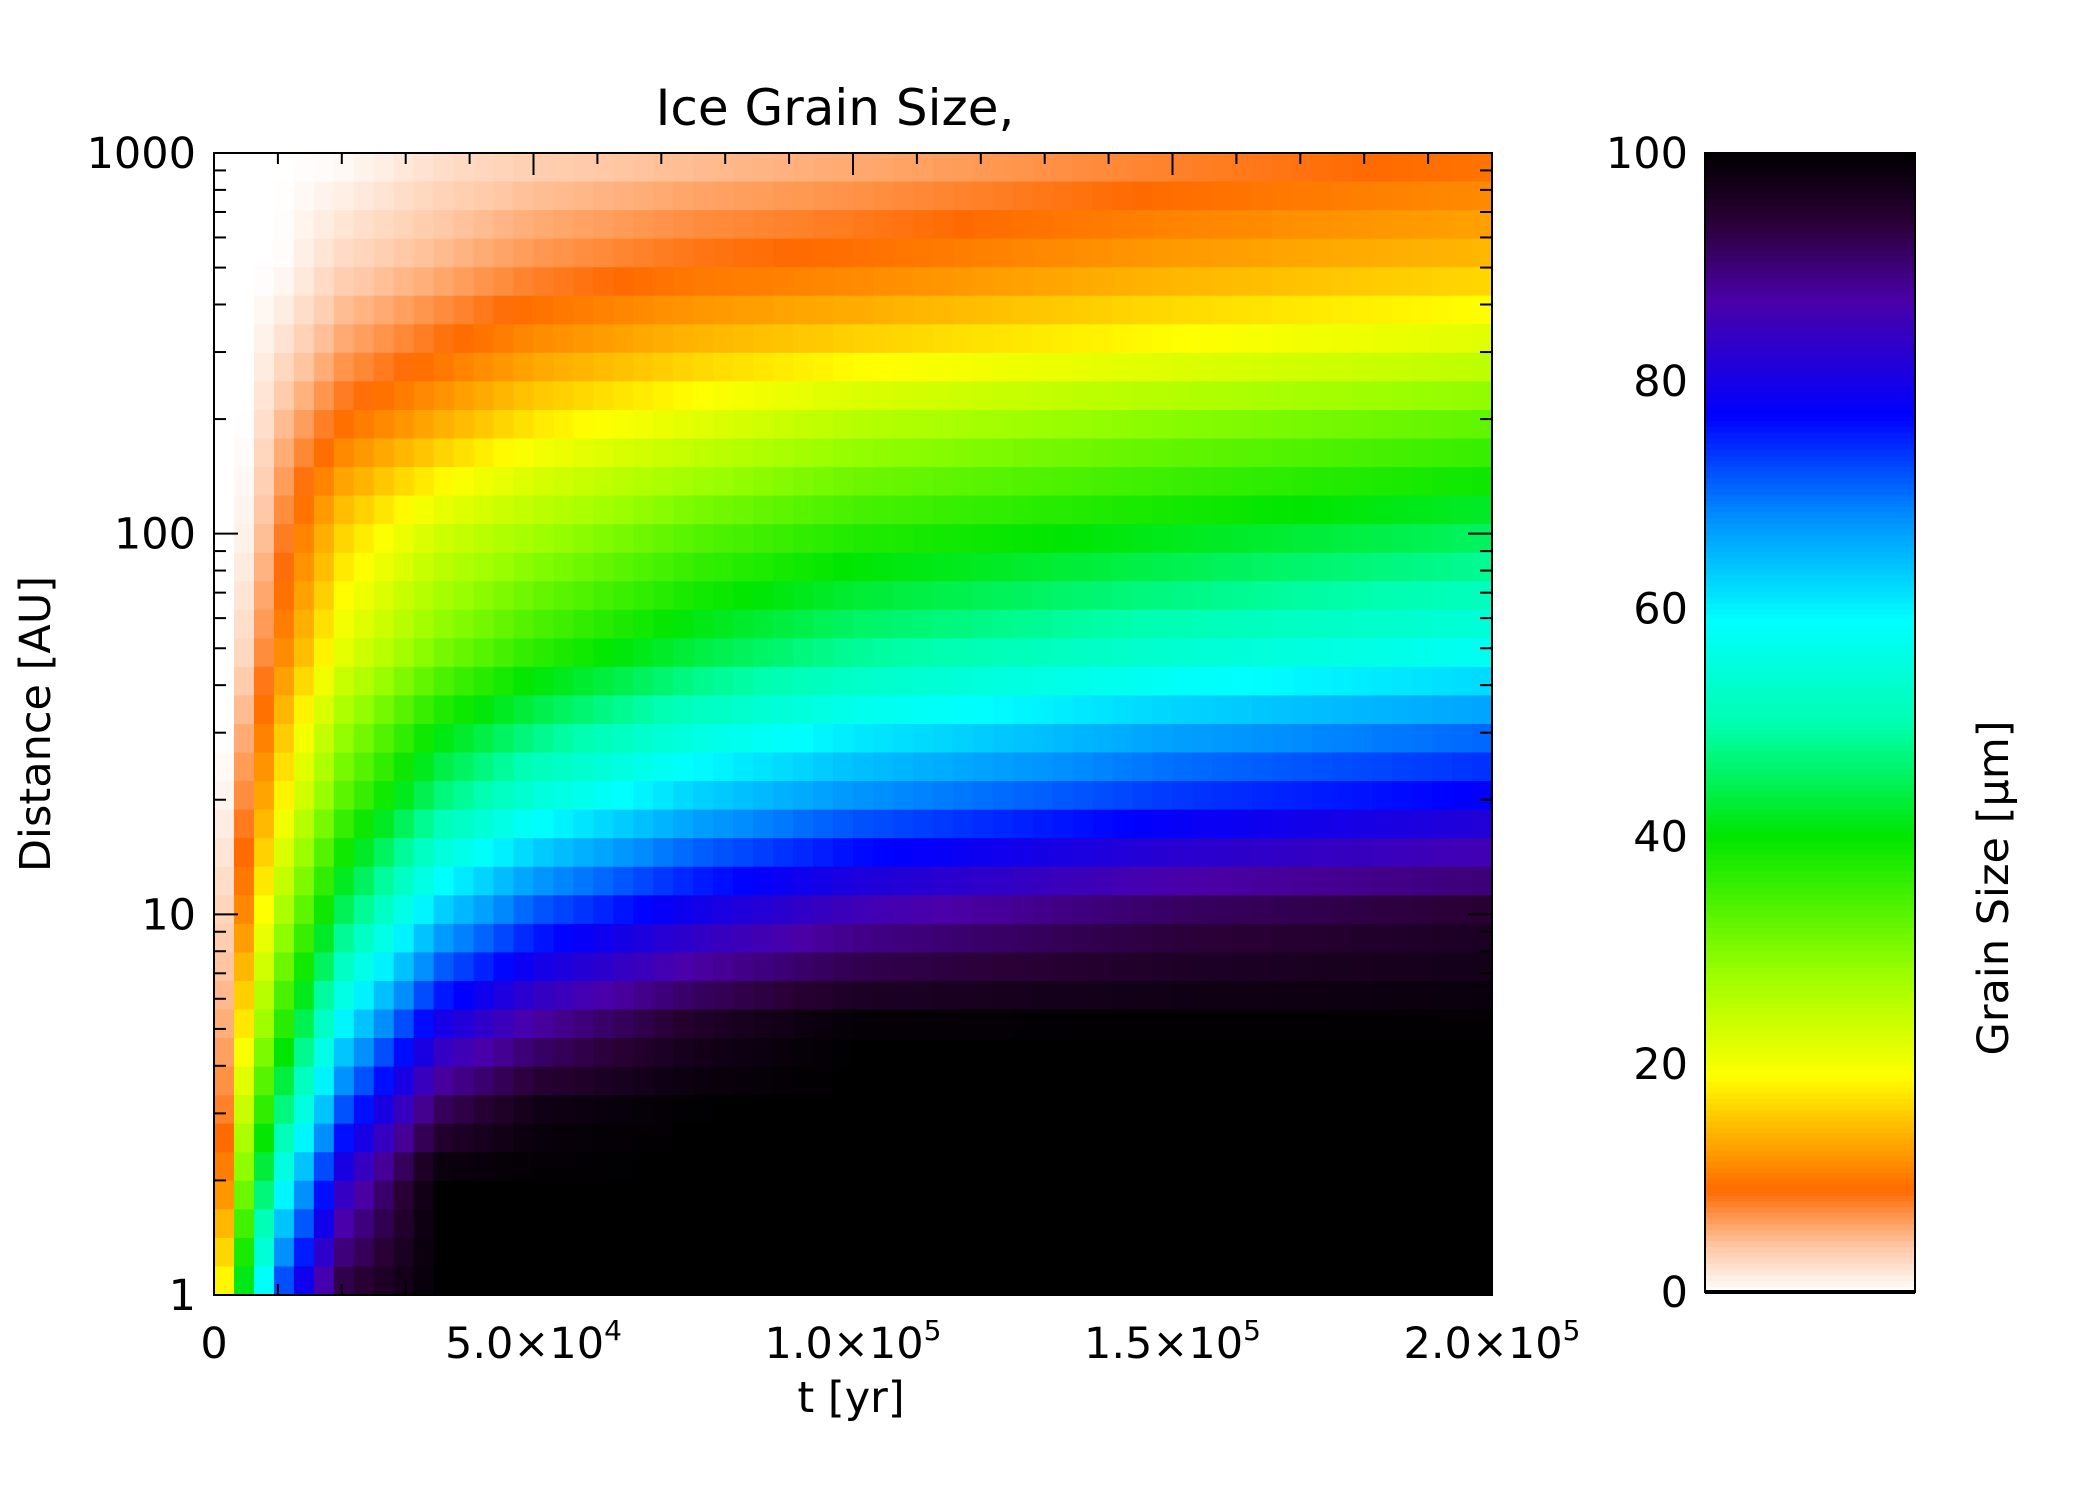  Describe the element at coordinates (1647, 154) in the screenshot. I see `colorbar-tick-label: 100` at that location.